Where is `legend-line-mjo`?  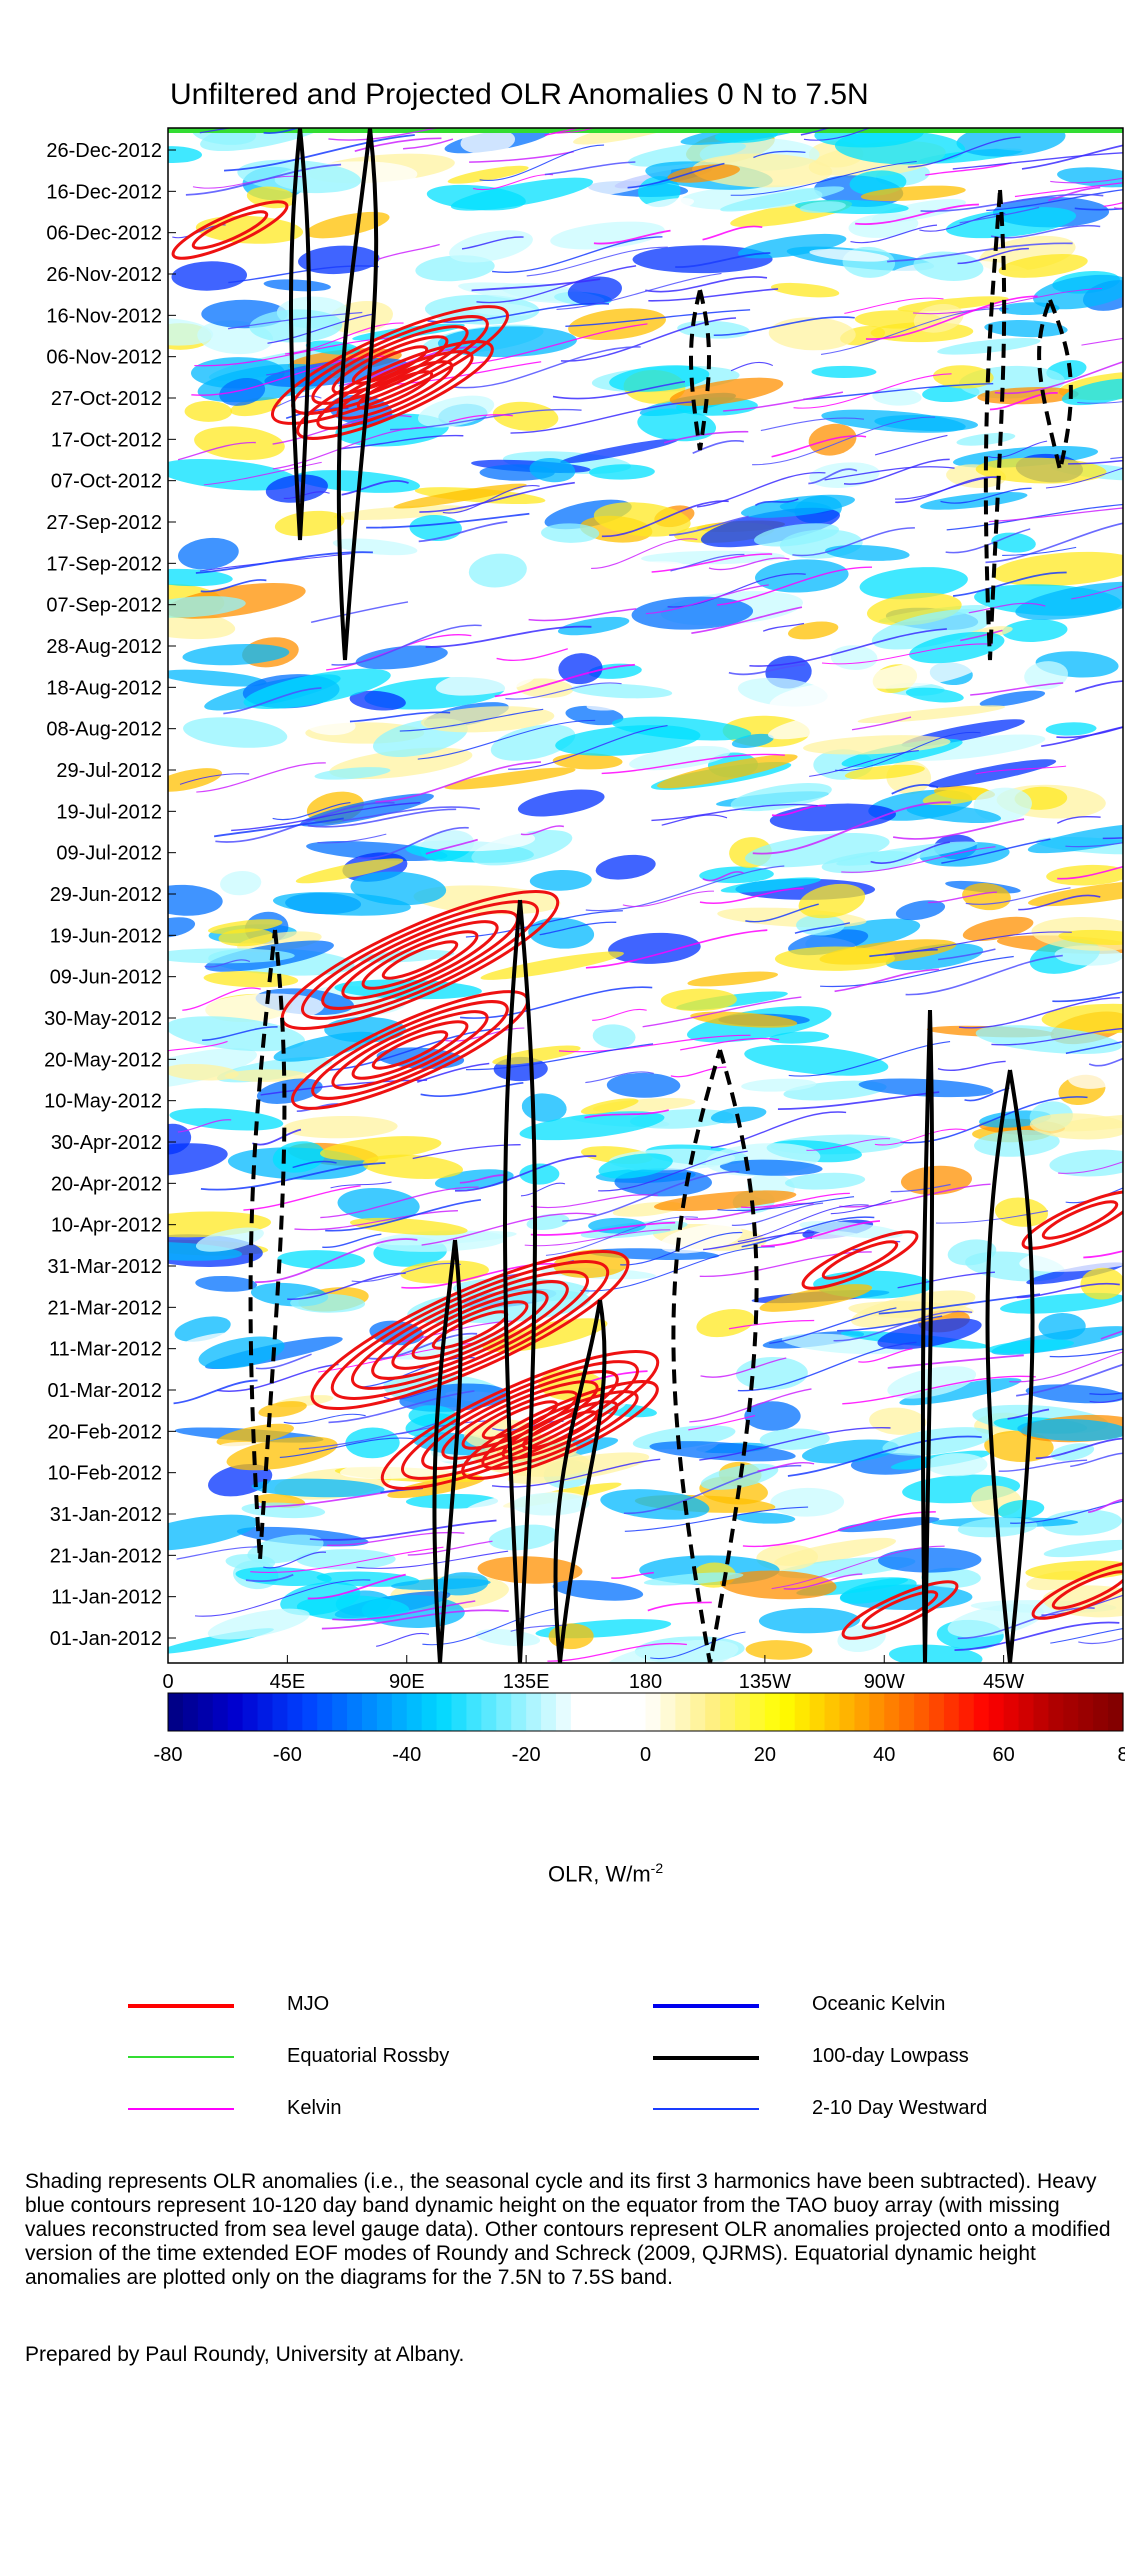
legend-line-mjo is located at coordinates (181, 2006).